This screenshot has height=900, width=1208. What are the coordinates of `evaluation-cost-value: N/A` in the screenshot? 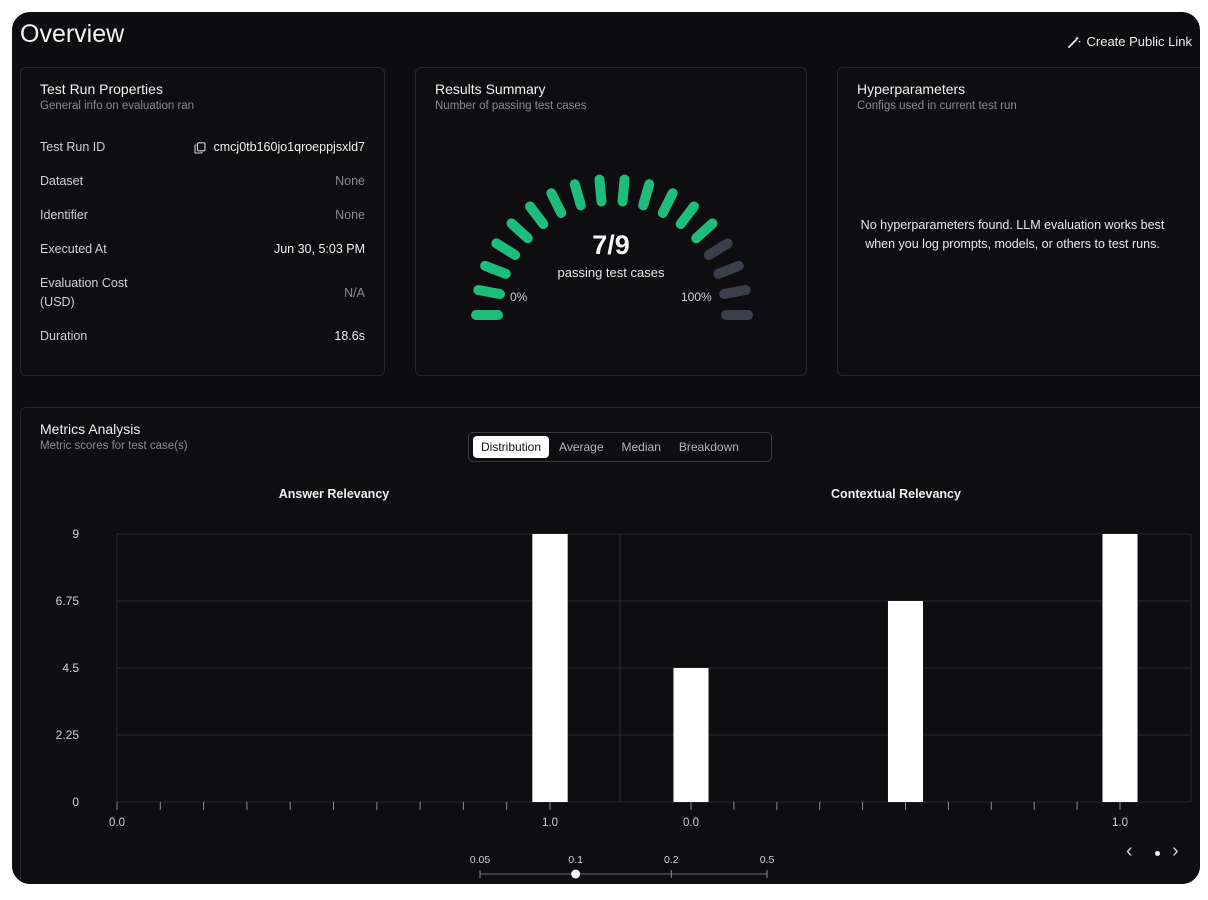 It's located at (354, 292).